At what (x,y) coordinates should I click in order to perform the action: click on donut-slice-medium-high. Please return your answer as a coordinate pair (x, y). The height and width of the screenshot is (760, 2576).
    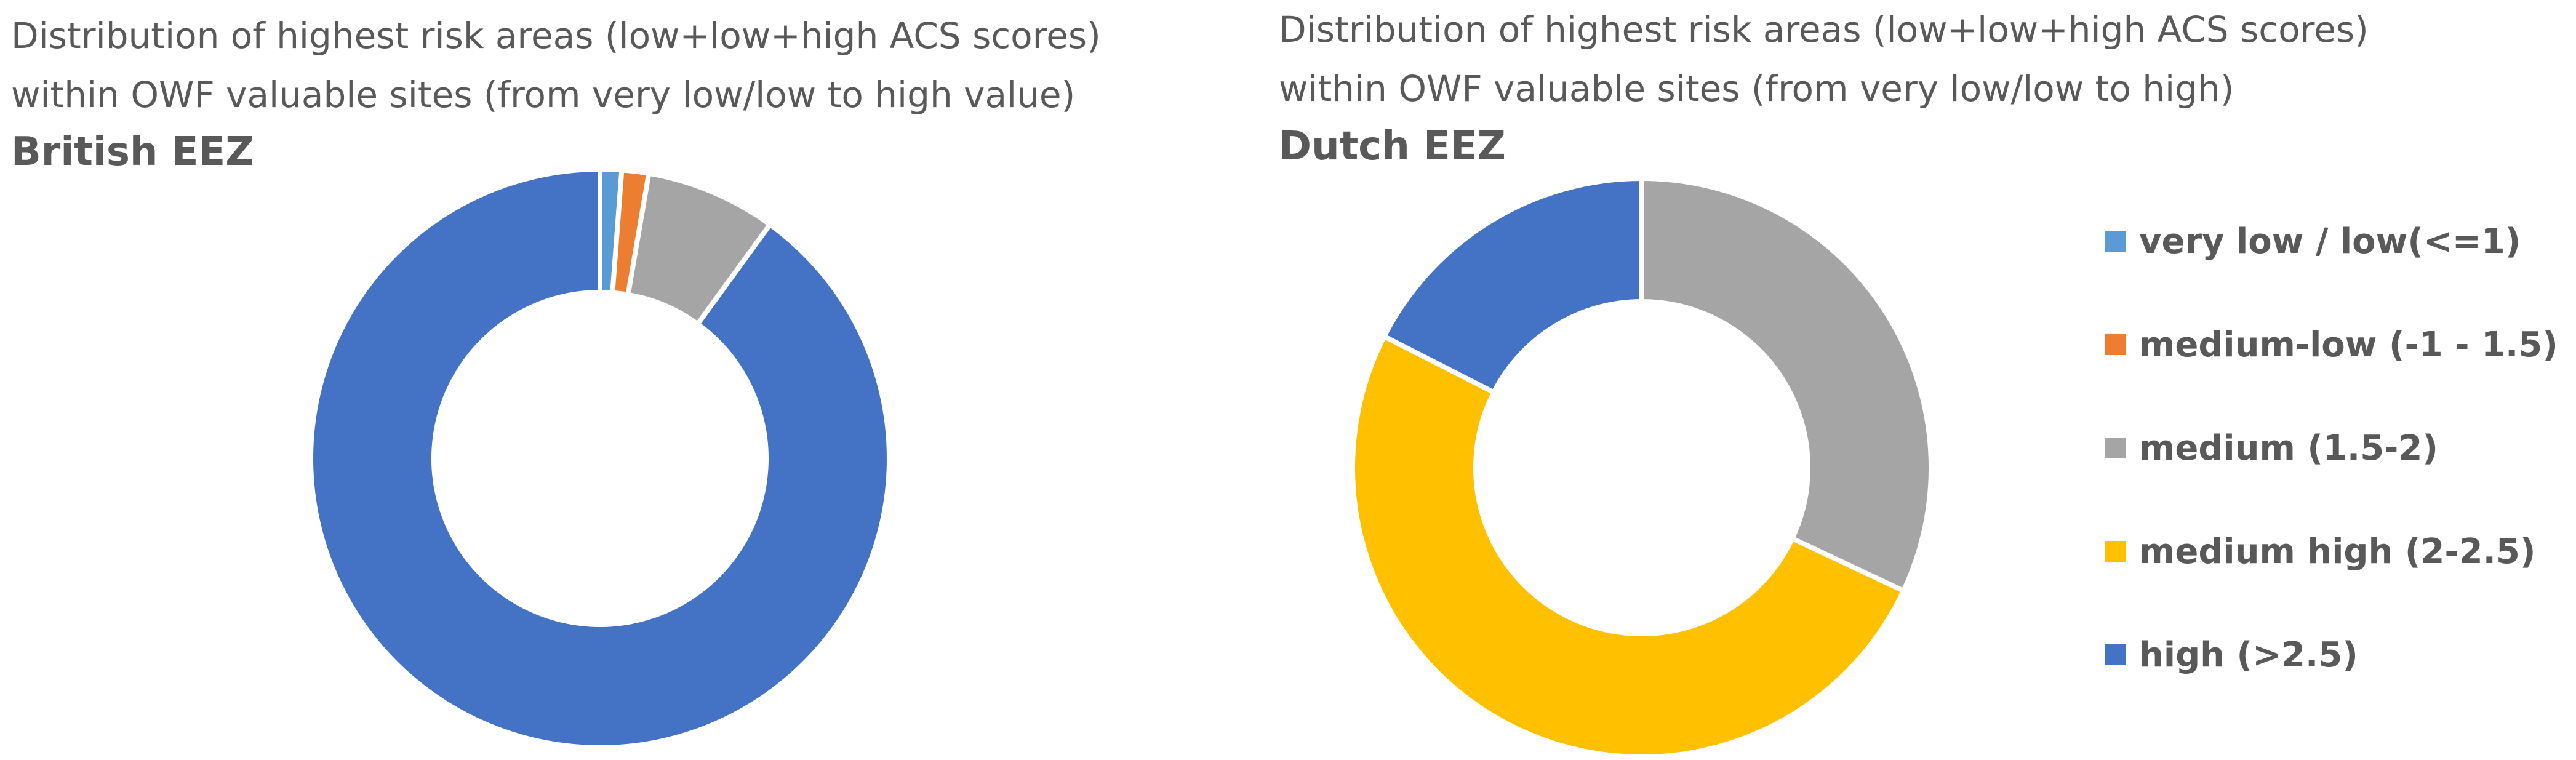
    Looking at the image, I should click on (1628, 546).